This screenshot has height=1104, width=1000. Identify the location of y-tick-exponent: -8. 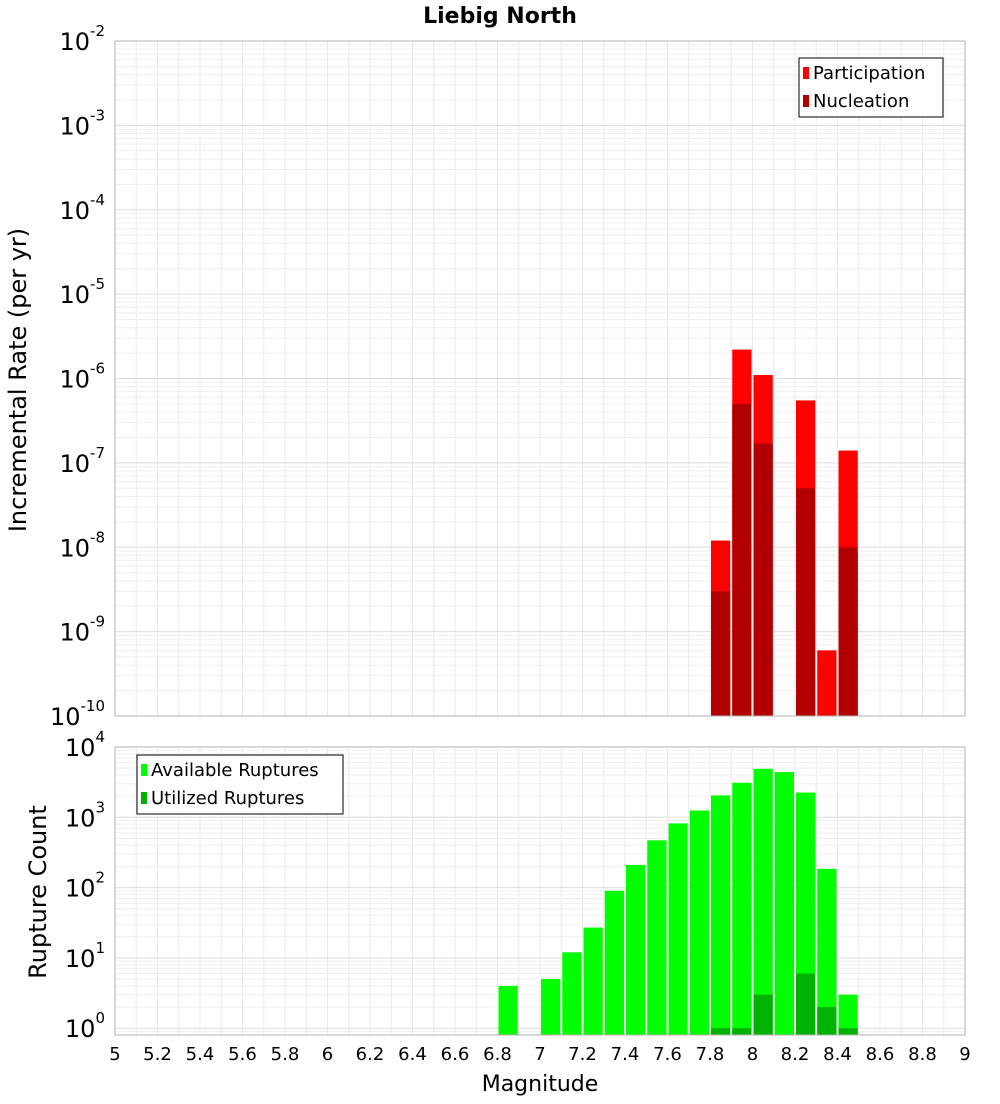
(97, 537).